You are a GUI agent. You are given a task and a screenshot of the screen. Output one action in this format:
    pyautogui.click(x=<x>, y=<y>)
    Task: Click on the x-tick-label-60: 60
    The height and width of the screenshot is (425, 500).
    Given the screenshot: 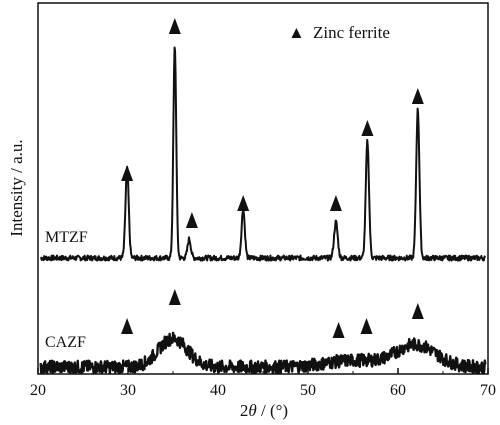 What is the action you would take?
    pyautogui.click(x=398, y=390)
    